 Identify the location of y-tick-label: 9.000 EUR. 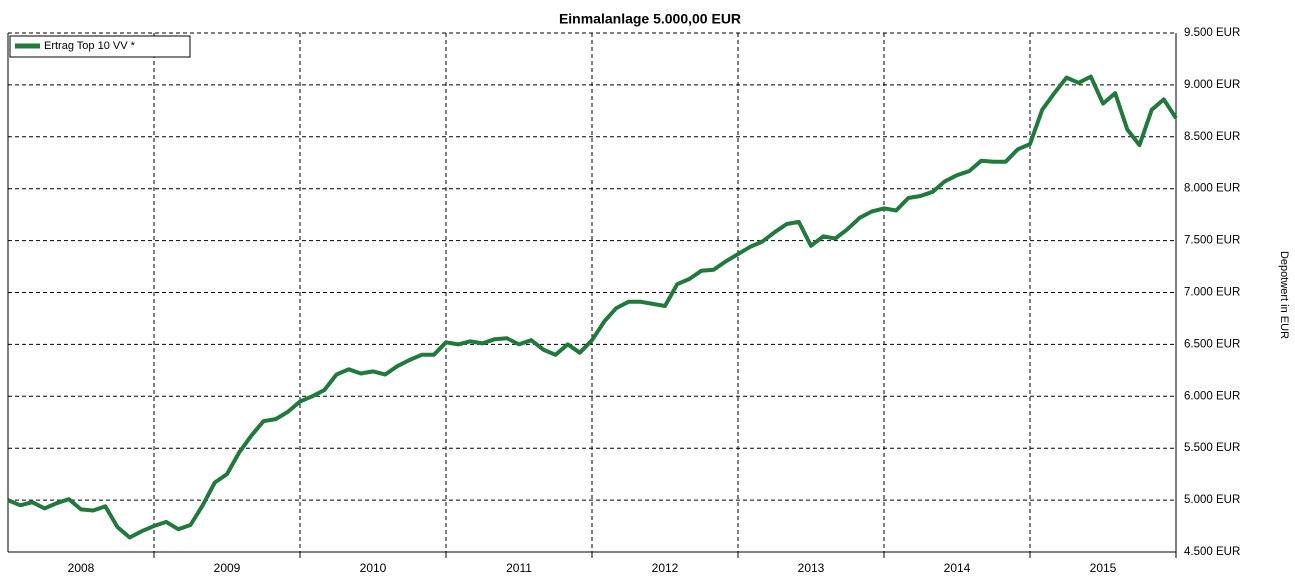
(1212, 85).